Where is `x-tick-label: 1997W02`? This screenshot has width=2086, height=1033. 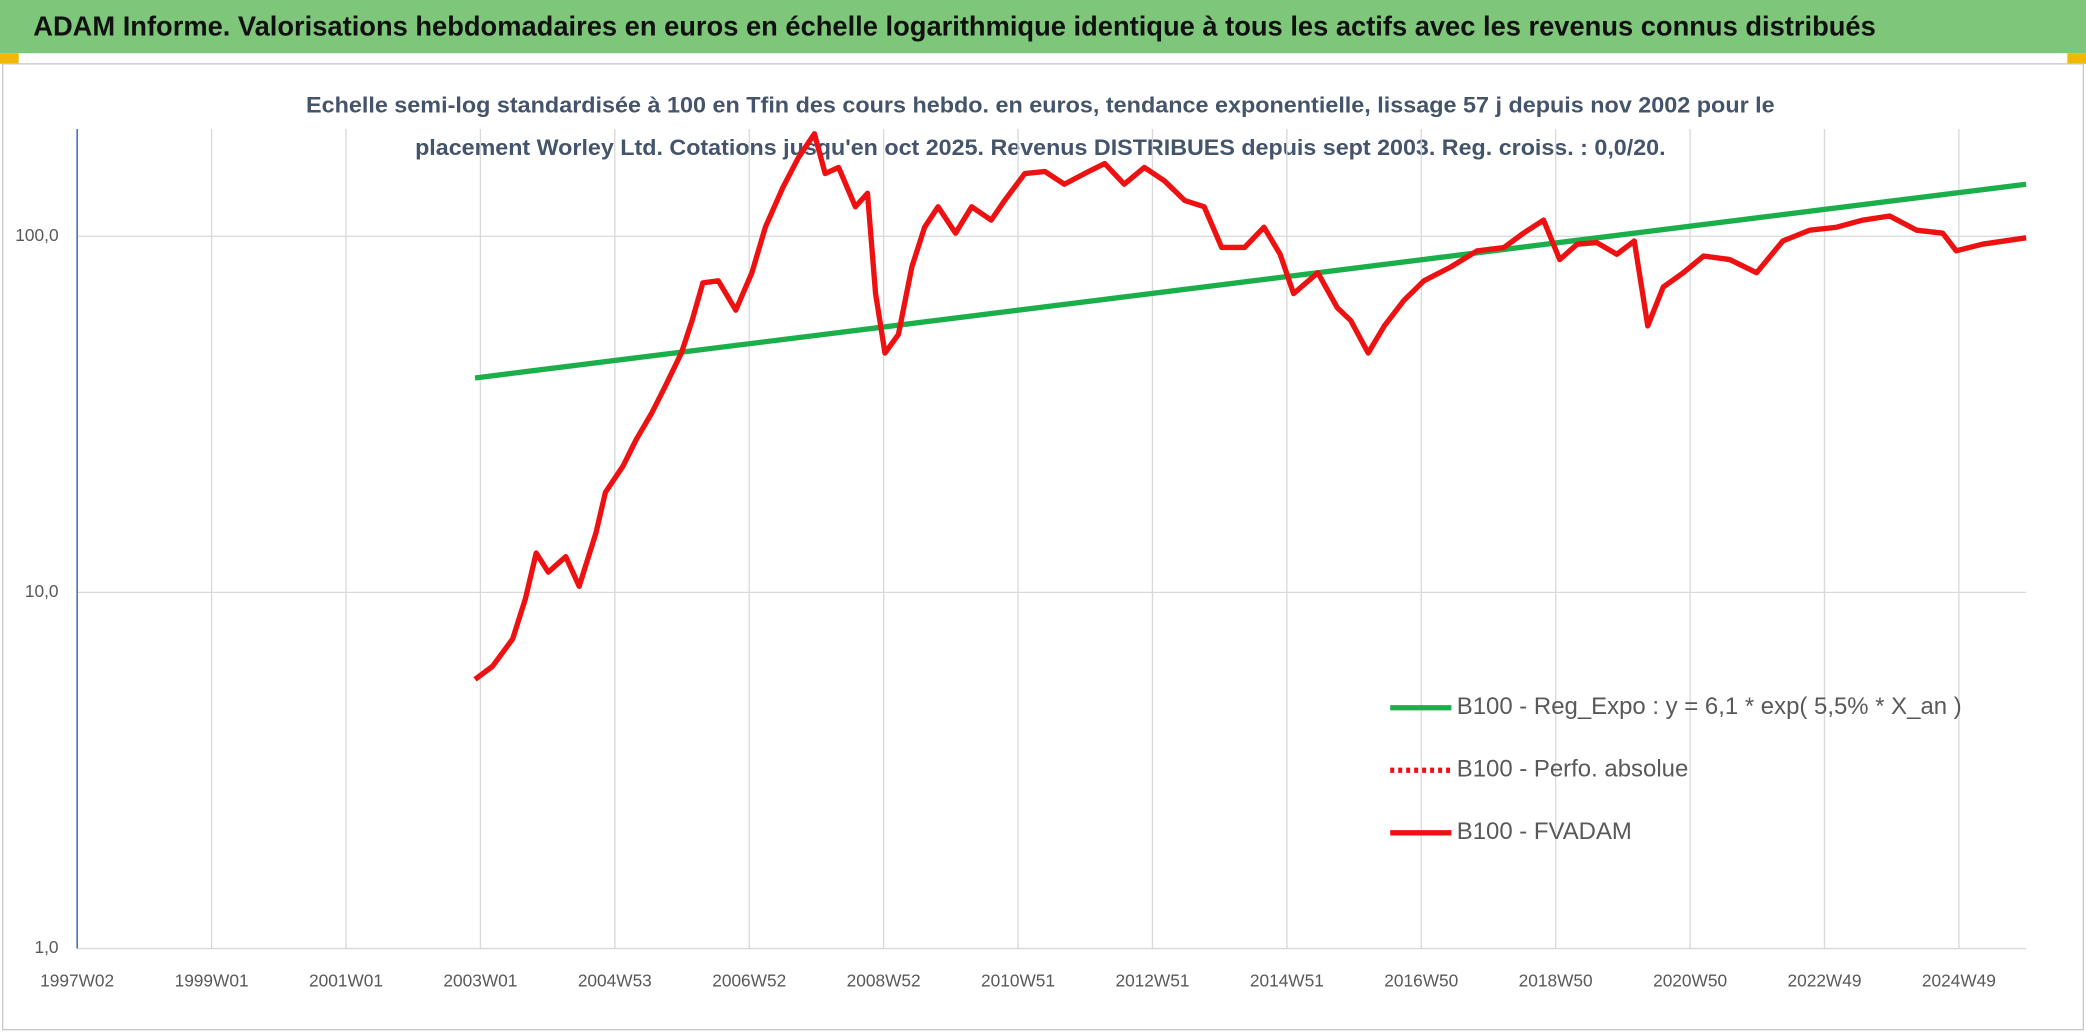
x-tick-label: 1997W02 is located at coordinates (77, 980).